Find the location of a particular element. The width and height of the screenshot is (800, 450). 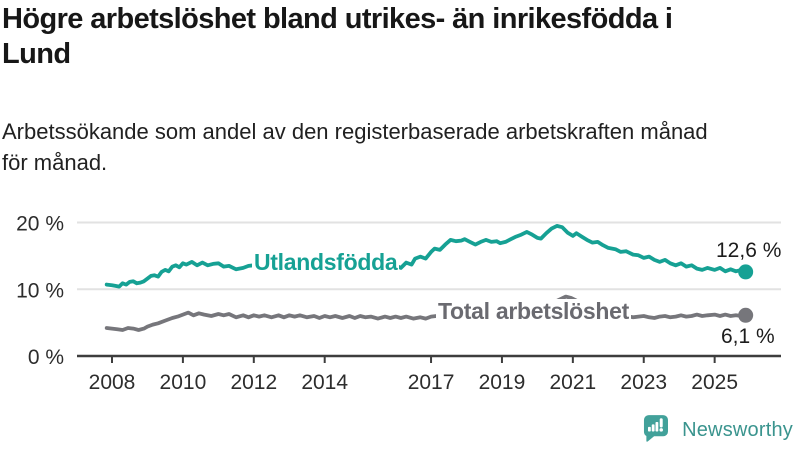

y-axis-label-10pct: 10 % is located at coordinates (40, 290).